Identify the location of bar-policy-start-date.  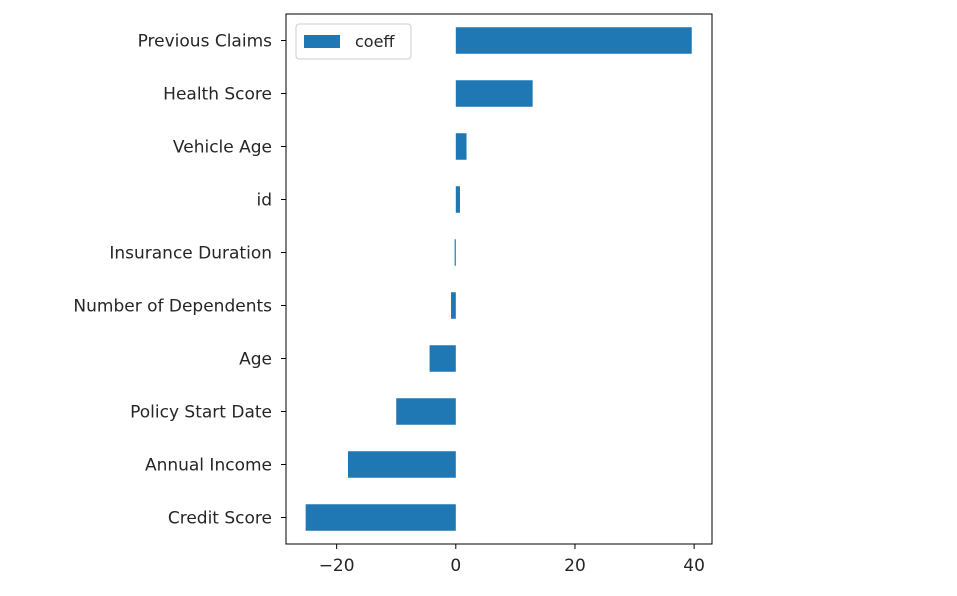
(426, 411).